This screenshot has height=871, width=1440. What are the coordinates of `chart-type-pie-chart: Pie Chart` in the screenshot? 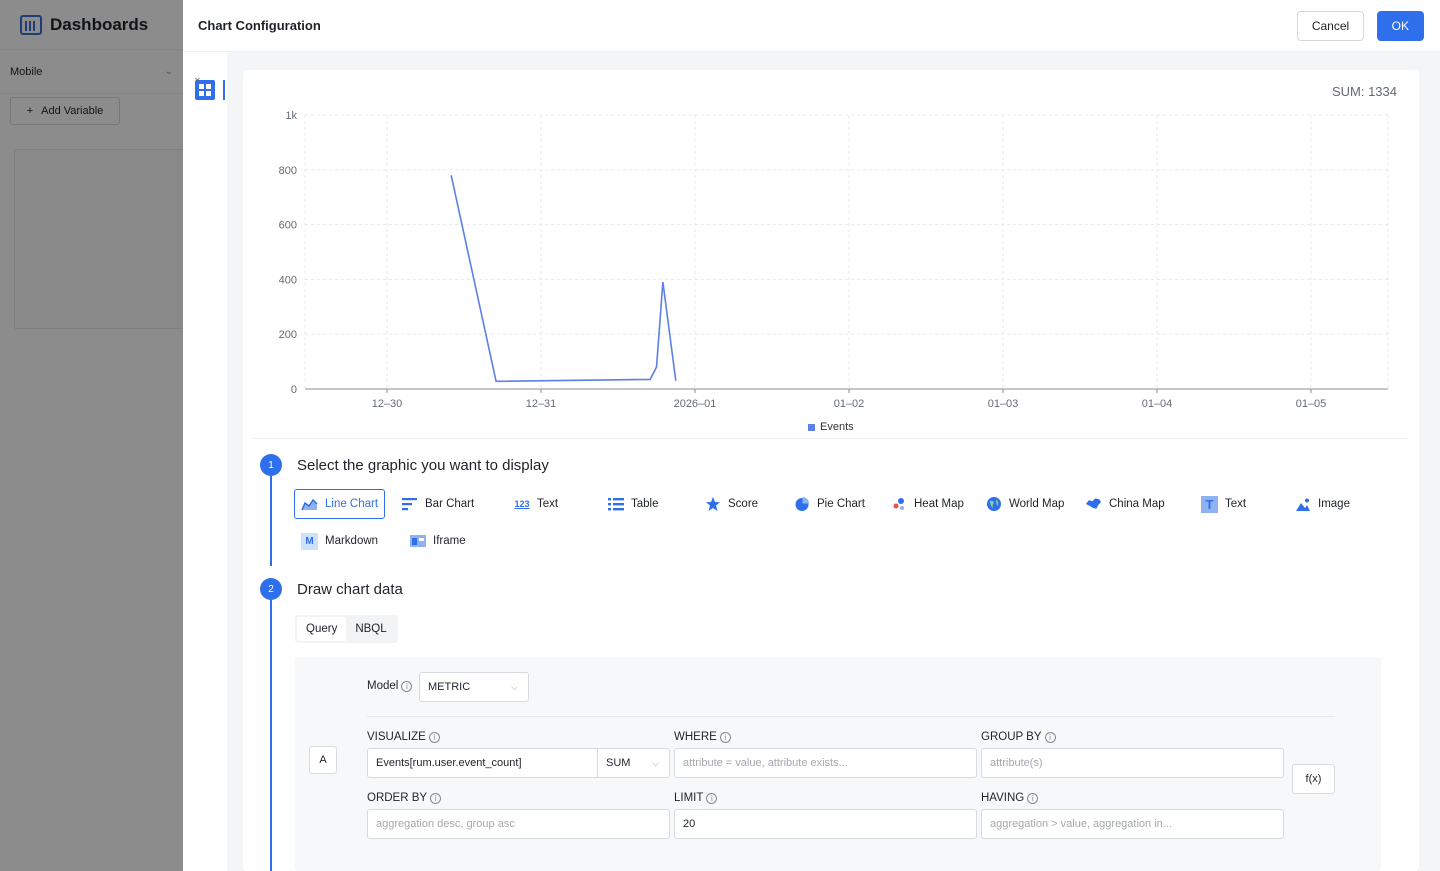 It's located at (829, 504).